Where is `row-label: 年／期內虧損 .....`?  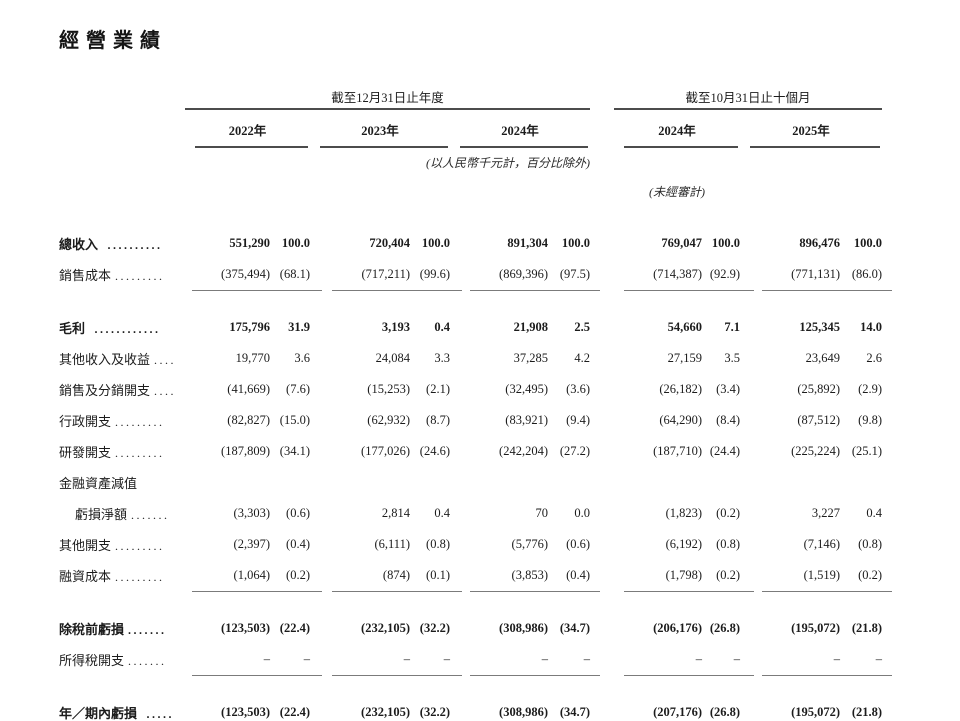
row-label: 年／期內虧損 ..... is located at coordinates (122, 704).